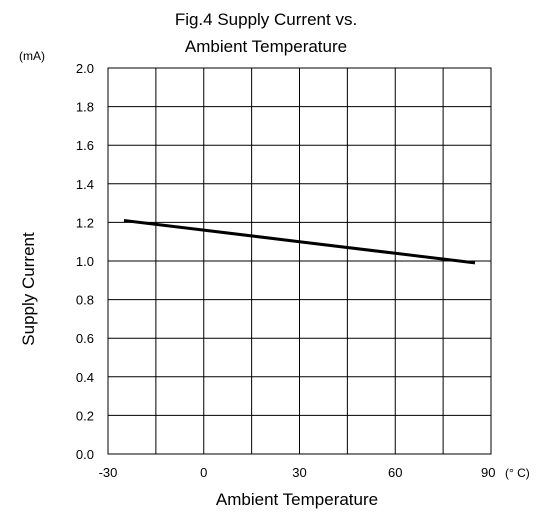  What do you see at coordinates (266, 46) in the screenshot?
I see `chart-title-line-2: Ambient Temperature` at bounding box center [266, 46].